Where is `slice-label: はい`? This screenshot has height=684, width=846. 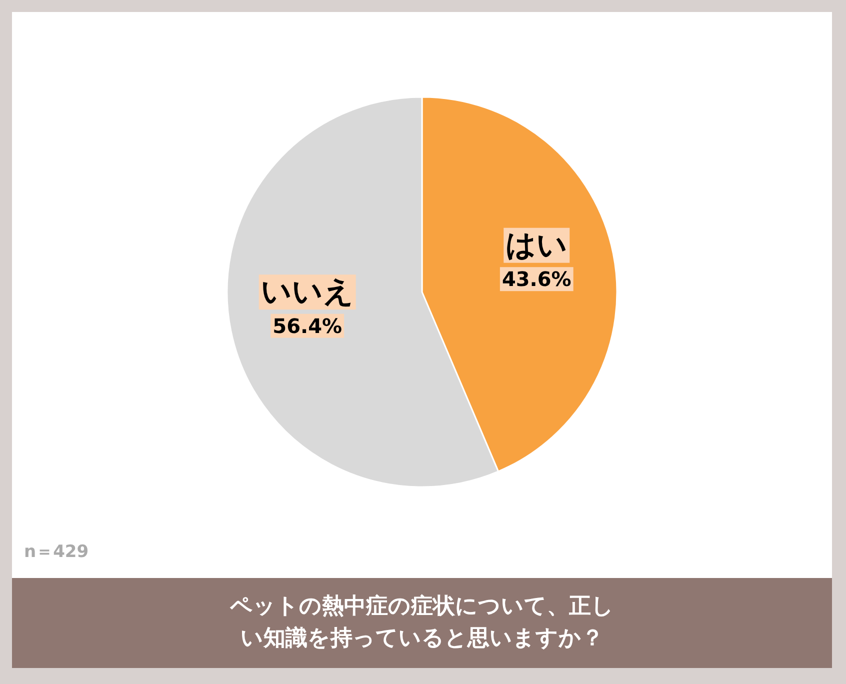 slice-label: はい is located at coordinates (537, 245).